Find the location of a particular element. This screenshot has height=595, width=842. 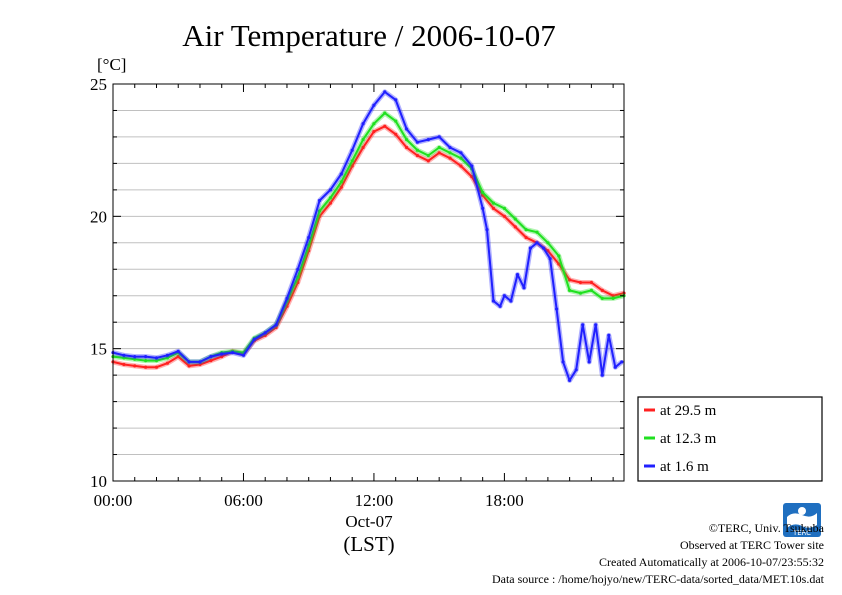

y-axis-unit-label: [°C] is located at coordinates (111, 64).